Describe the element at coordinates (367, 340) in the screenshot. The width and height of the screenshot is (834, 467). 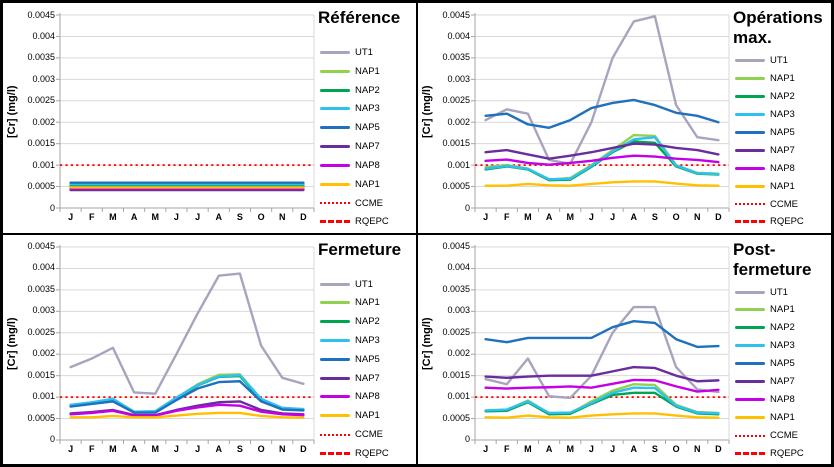
I see `legend-label: NAP3` at that location.